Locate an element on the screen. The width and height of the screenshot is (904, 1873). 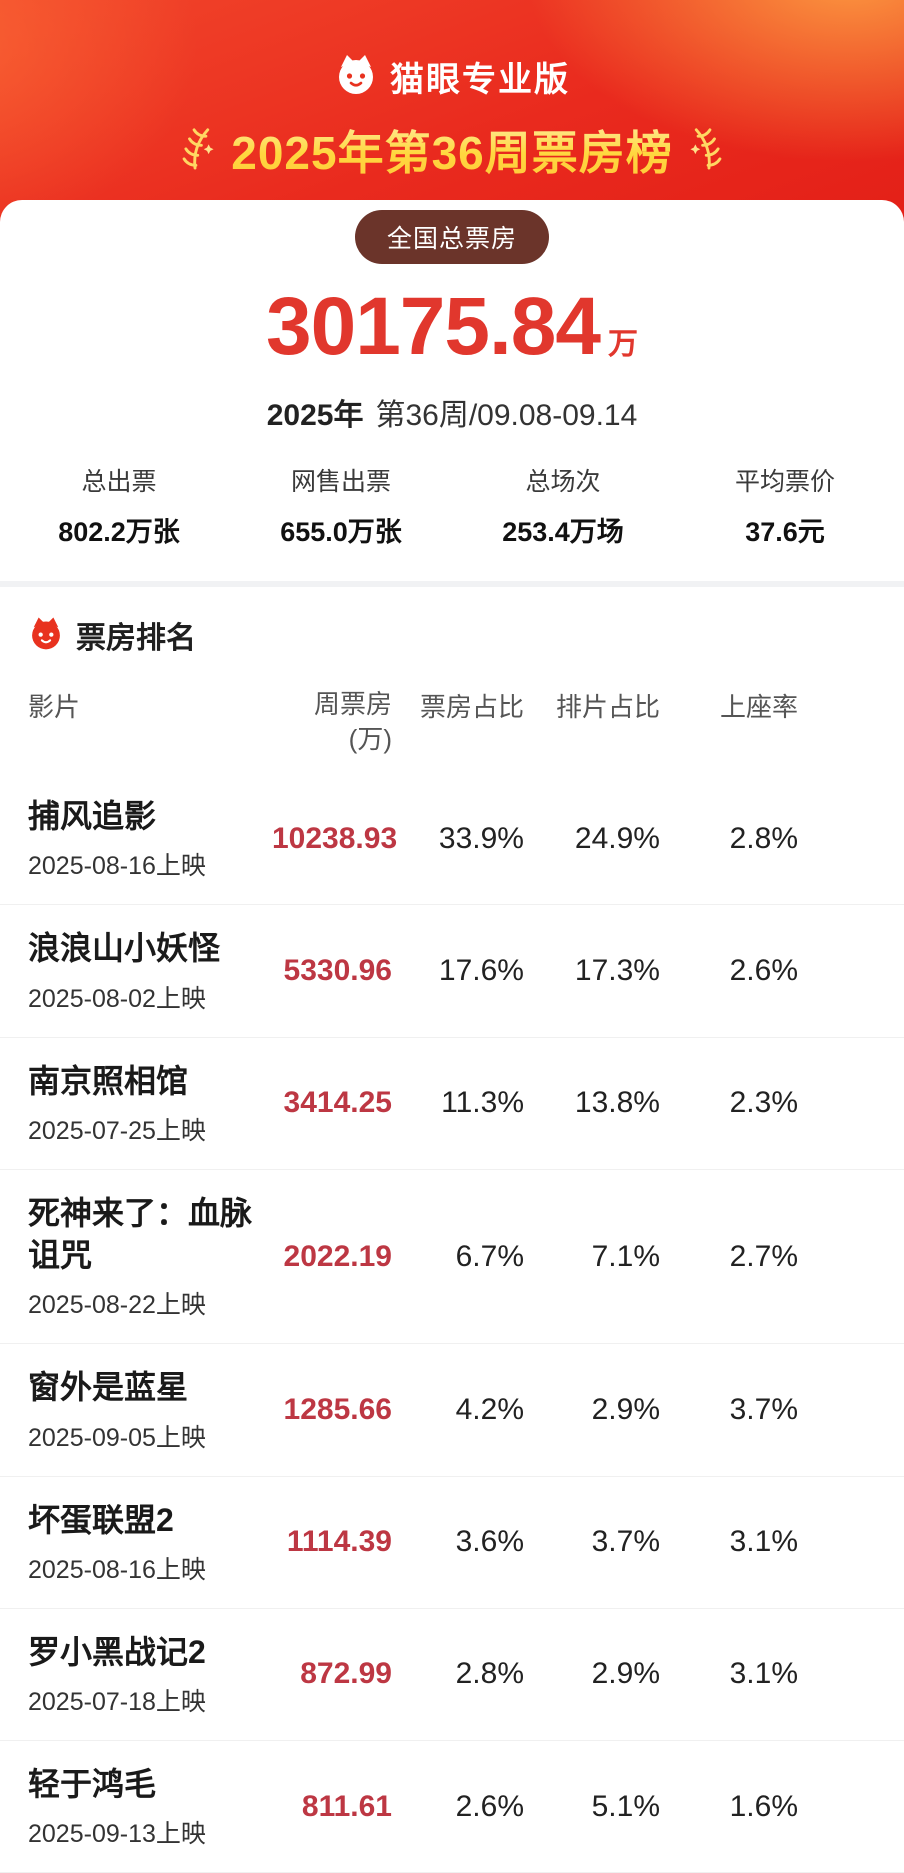
movie-release-date: 2025-08-02上映 is located at coordinates (117, 998).